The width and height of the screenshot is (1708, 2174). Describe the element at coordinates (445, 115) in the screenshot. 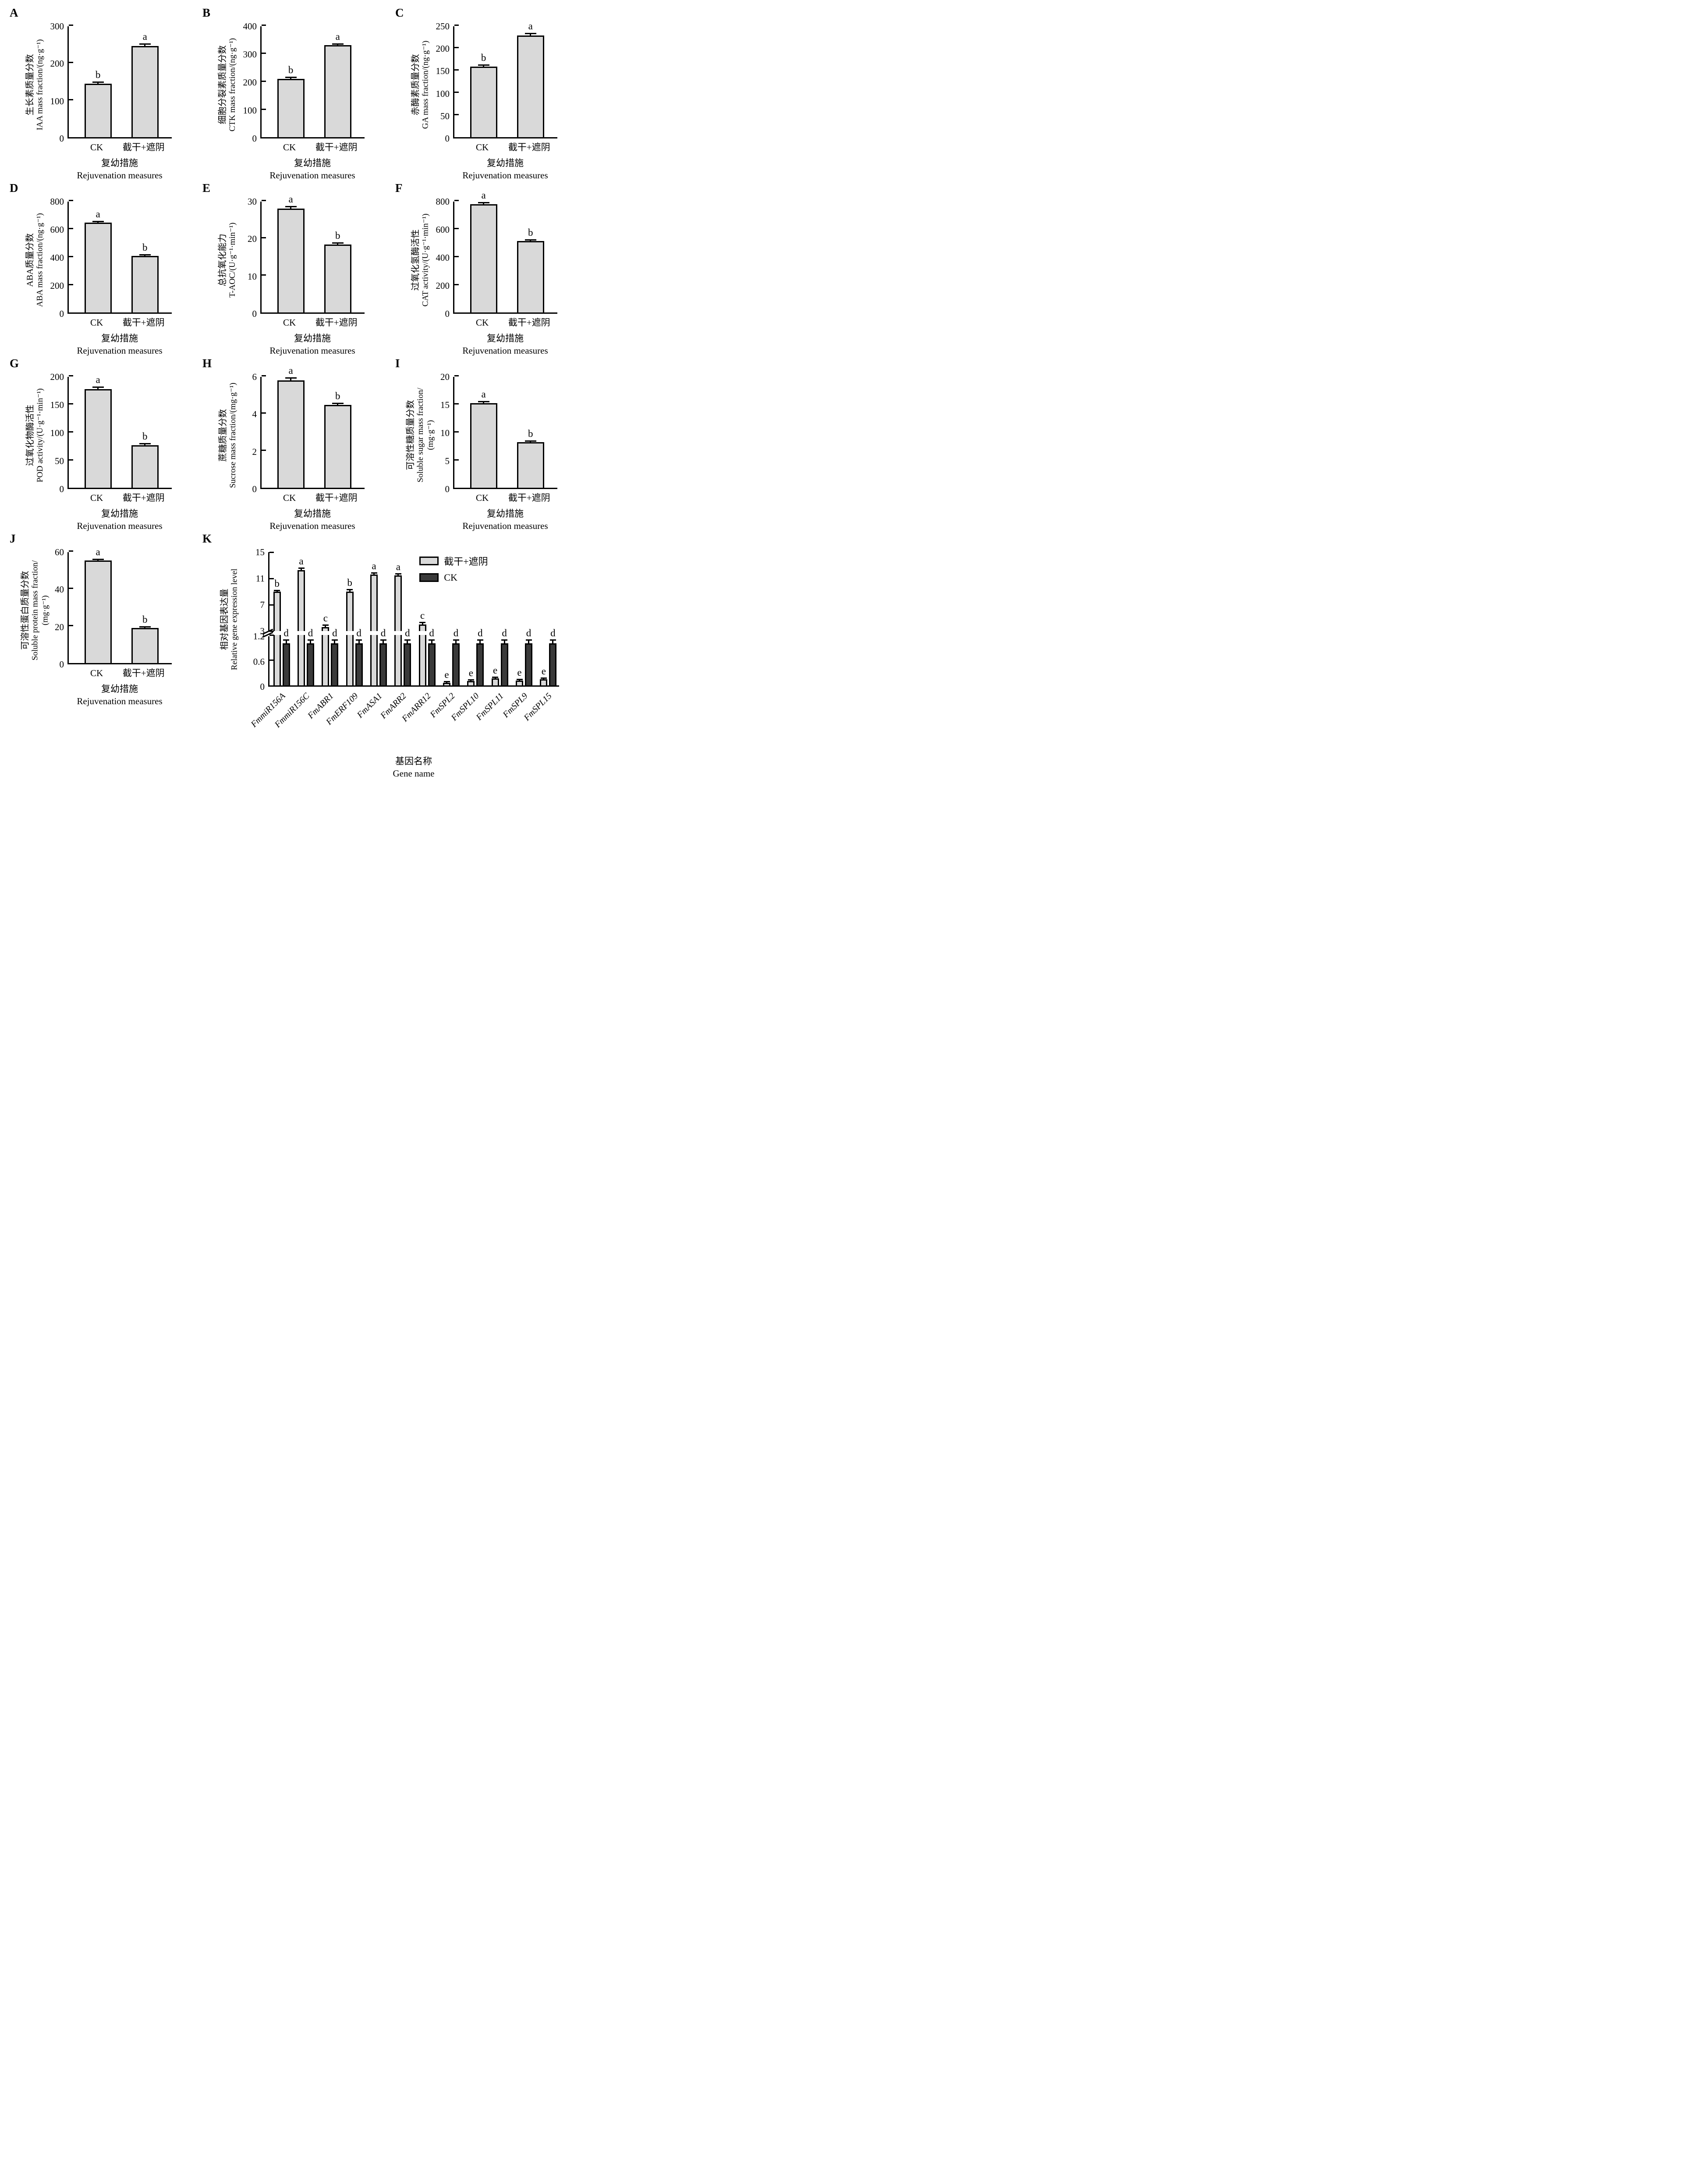

I see `y-tick-label: 50` at that location.